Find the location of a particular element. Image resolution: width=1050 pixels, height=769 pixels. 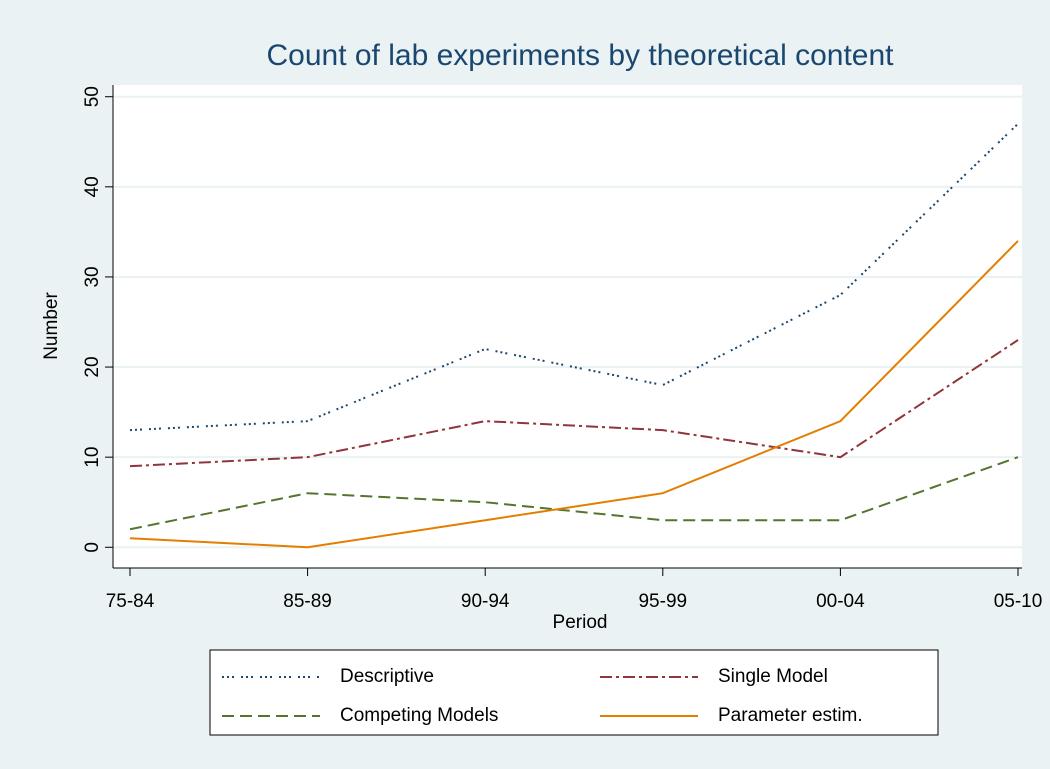

y-axis-label: Number is located at coordinates (51, 326).